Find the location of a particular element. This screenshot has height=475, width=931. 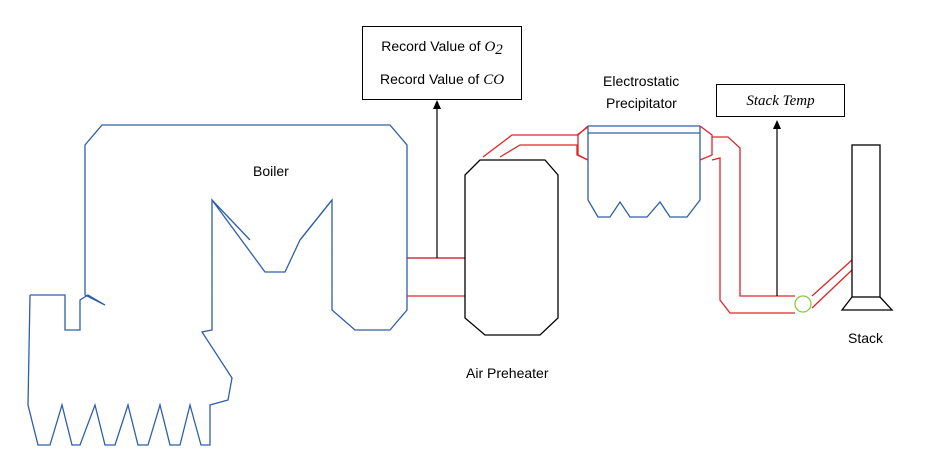

record-o2-line: Record Value of O2 is located at coordinates (442, 48).